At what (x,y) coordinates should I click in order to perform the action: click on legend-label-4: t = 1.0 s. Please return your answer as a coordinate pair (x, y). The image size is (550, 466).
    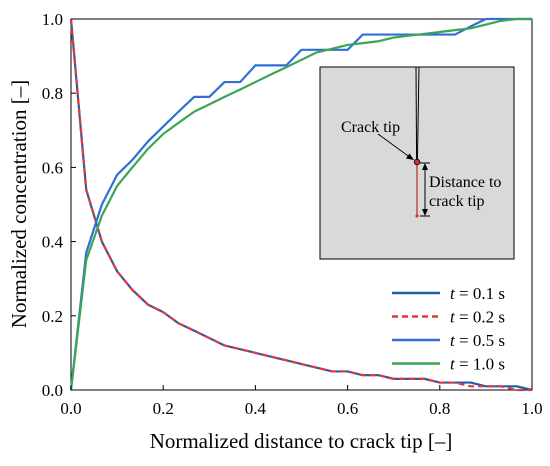
    Looking at the image, I should click on (477, 364).